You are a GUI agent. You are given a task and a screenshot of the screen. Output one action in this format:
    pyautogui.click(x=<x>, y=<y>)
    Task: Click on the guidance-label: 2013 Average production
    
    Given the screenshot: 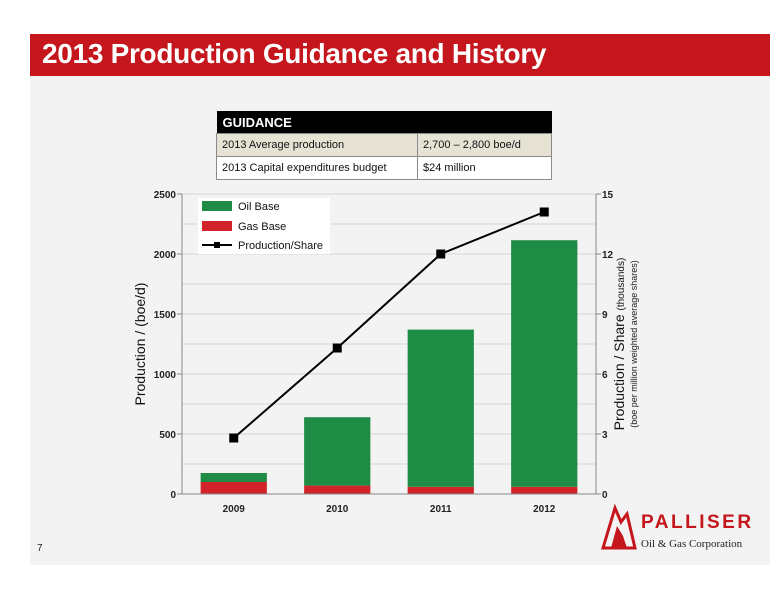 What is the action you would take?
    pyautogui.click(x=317, y=145)
    